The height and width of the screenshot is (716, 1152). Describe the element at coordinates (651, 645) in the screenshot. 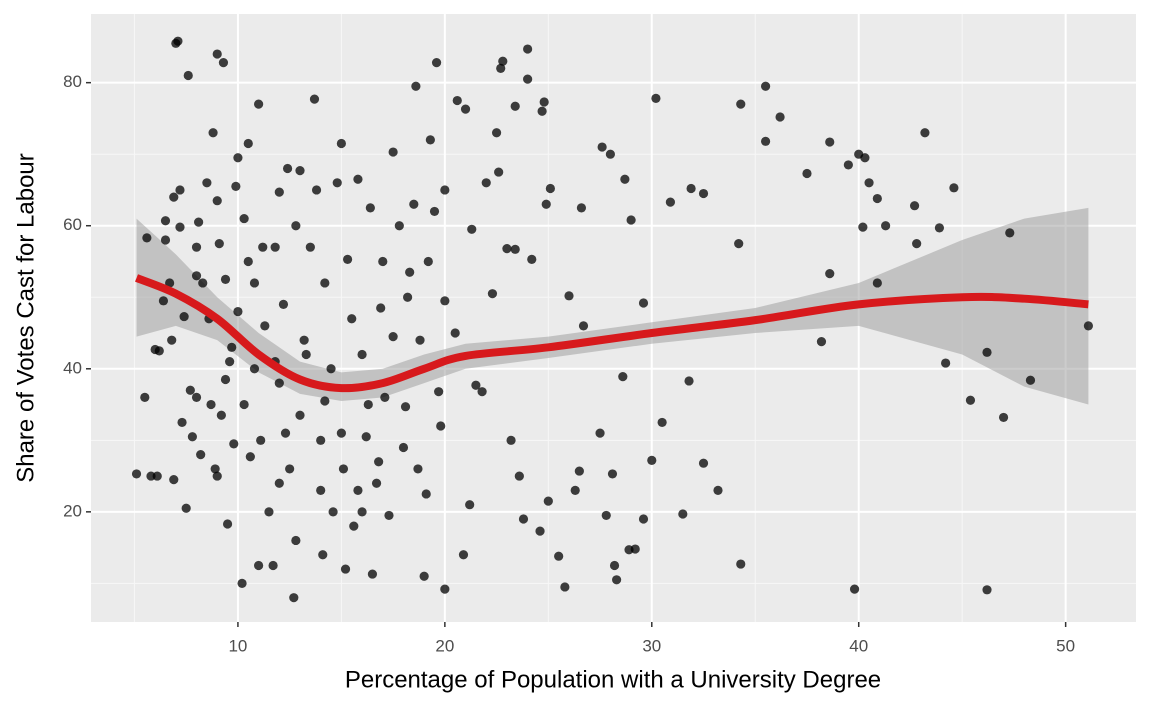

I see `x-tick-label: 30` at that location.